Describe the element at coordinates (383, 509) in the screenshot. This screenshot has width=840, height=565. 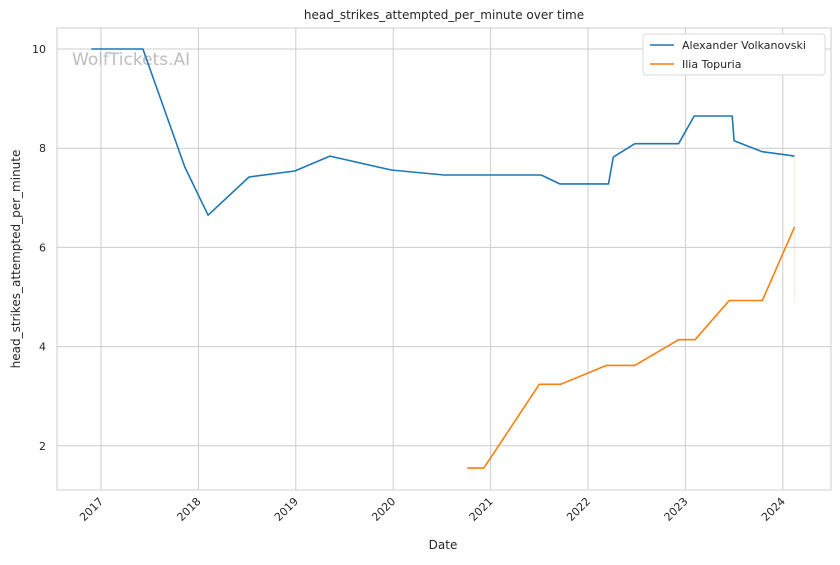
I see `x-tick-label: 2020` at that location.